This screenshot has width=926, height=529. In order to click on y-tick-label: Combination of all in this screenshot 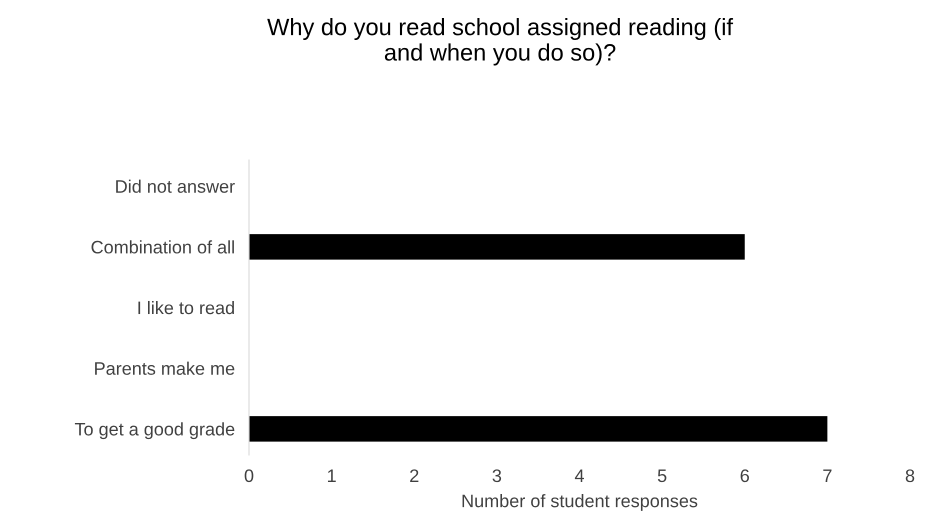, I will do `click(163, 247)`.